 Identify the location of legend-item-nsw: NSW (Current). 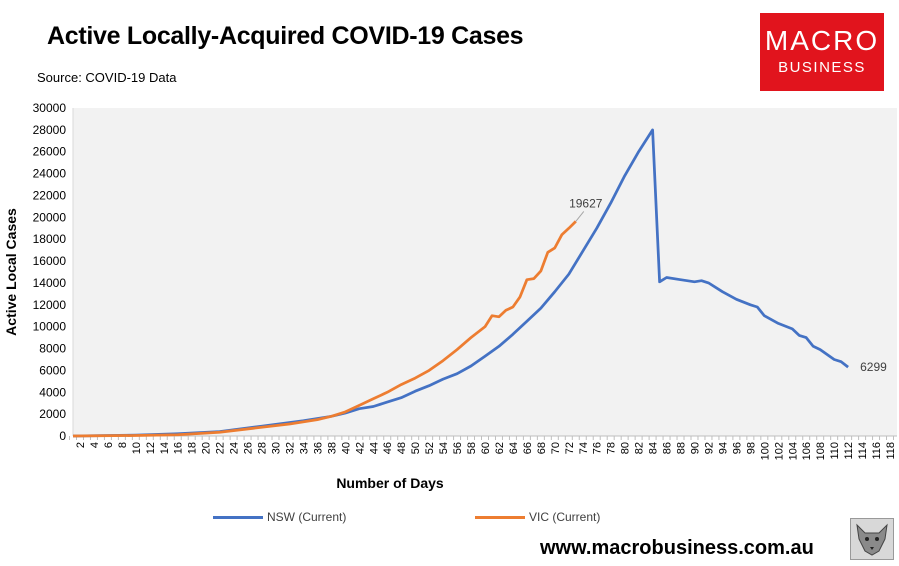
(279, 517).